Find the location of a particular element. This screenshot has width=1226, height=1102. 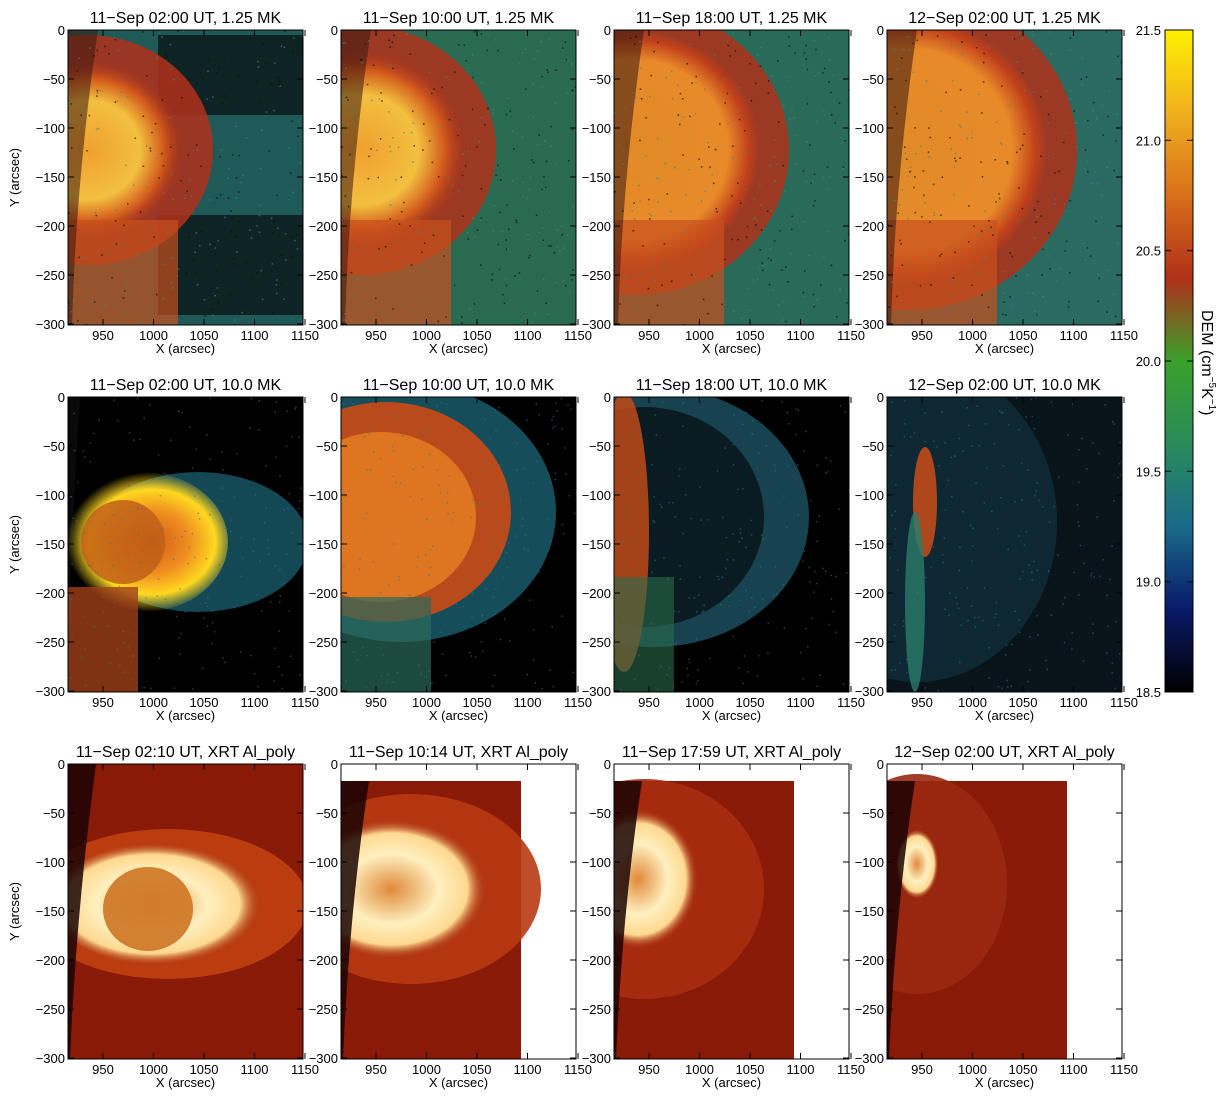

colorbar-tick-label: 18.5 is located at coordinates (1148, 692).